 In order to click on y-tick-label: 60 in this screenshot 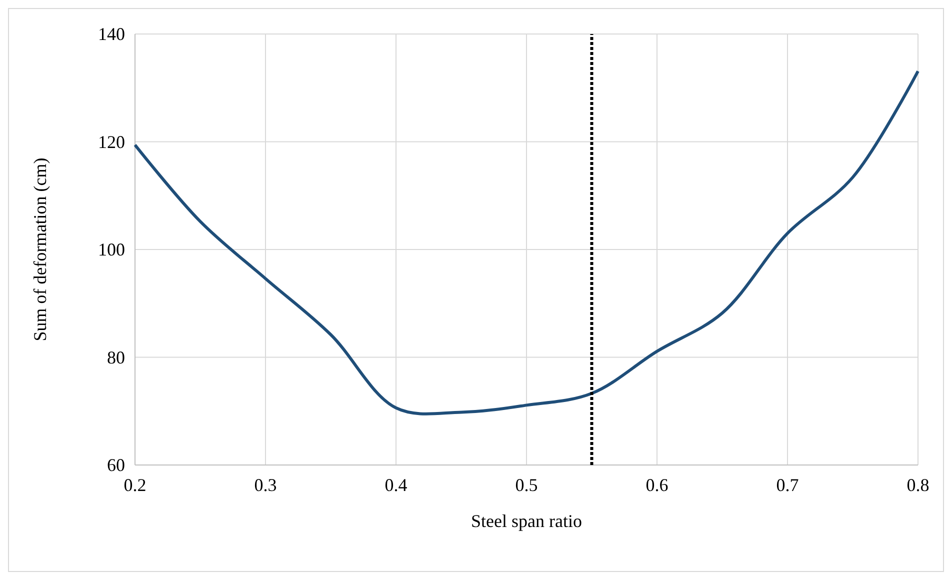, I will do `click(116, 465)`.